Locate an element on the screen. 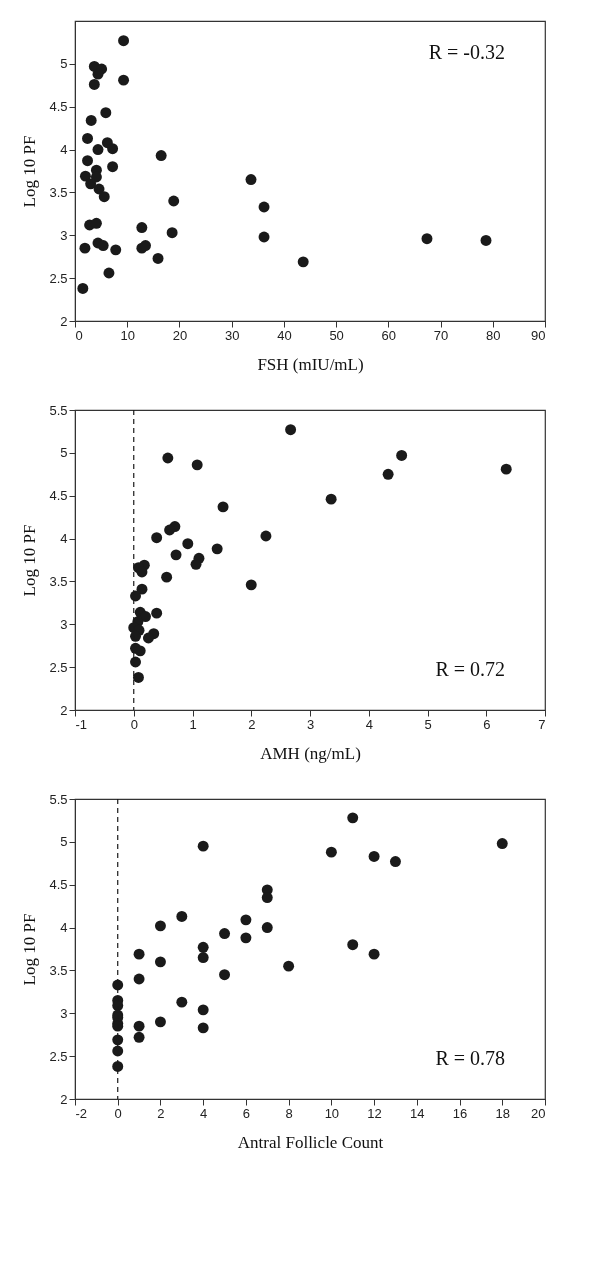  x-axis-title: Antral Follicle Count is located at coordinates (310, 1142).